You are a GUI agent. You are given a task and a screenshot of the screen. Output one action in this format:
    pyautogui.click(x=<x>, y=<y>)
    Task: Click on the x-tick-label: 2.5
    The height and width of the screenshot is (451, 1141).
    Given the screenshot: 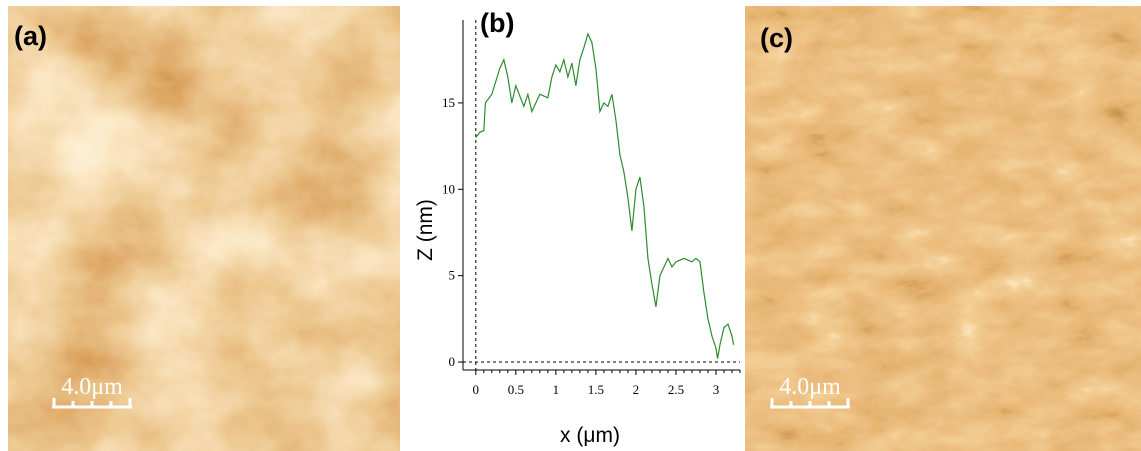 What is the action you would take?
    pyautogui.click(x=676, y=389)
    